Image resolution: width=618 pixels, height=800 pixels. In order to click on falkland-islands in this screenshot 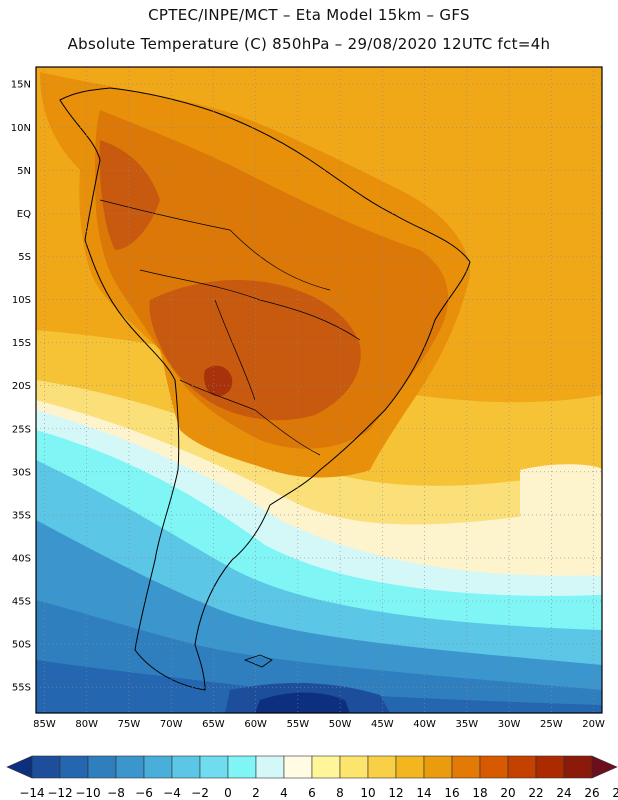, I will do `click(258, 661)`.